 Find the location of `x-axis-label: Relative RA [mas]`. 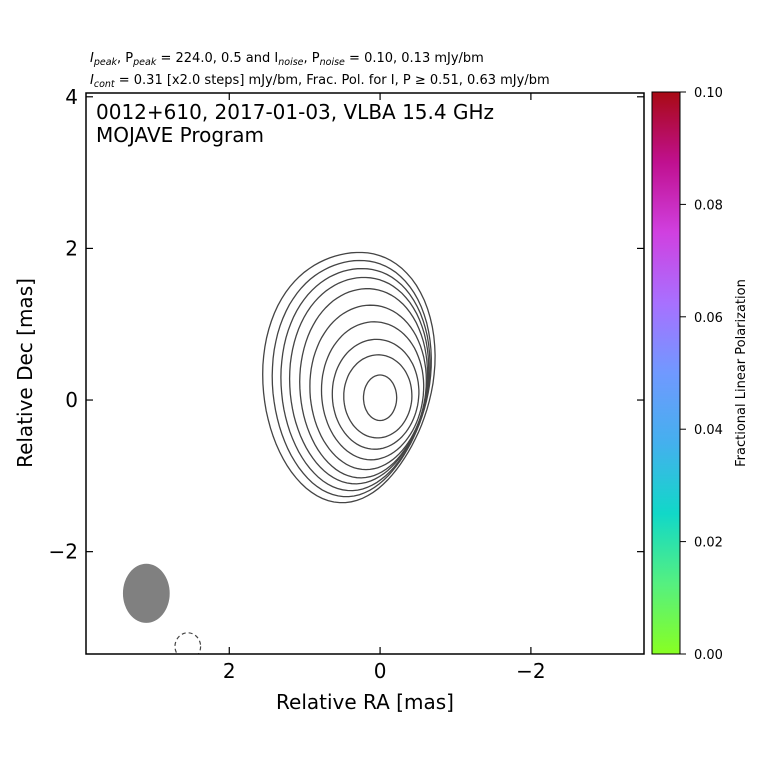

x-axis-label: Relative RA [mas] is located at coordinates (365, 702).